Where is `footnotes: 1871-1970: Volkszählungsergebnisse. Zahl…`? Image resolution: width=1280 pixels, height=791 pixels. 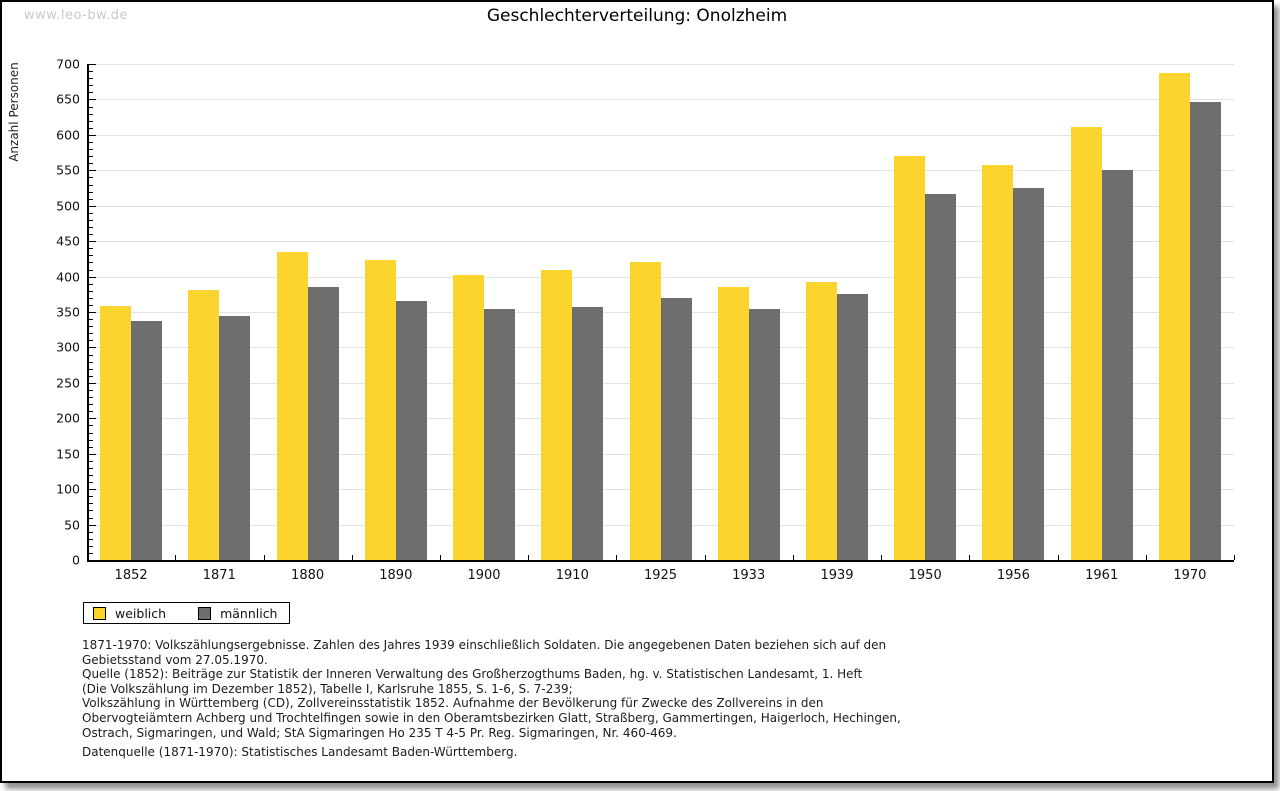
footnotes: 1871-1970: Volkszählungsergebnisse. Zahl… is located at coordinates (491, 689).